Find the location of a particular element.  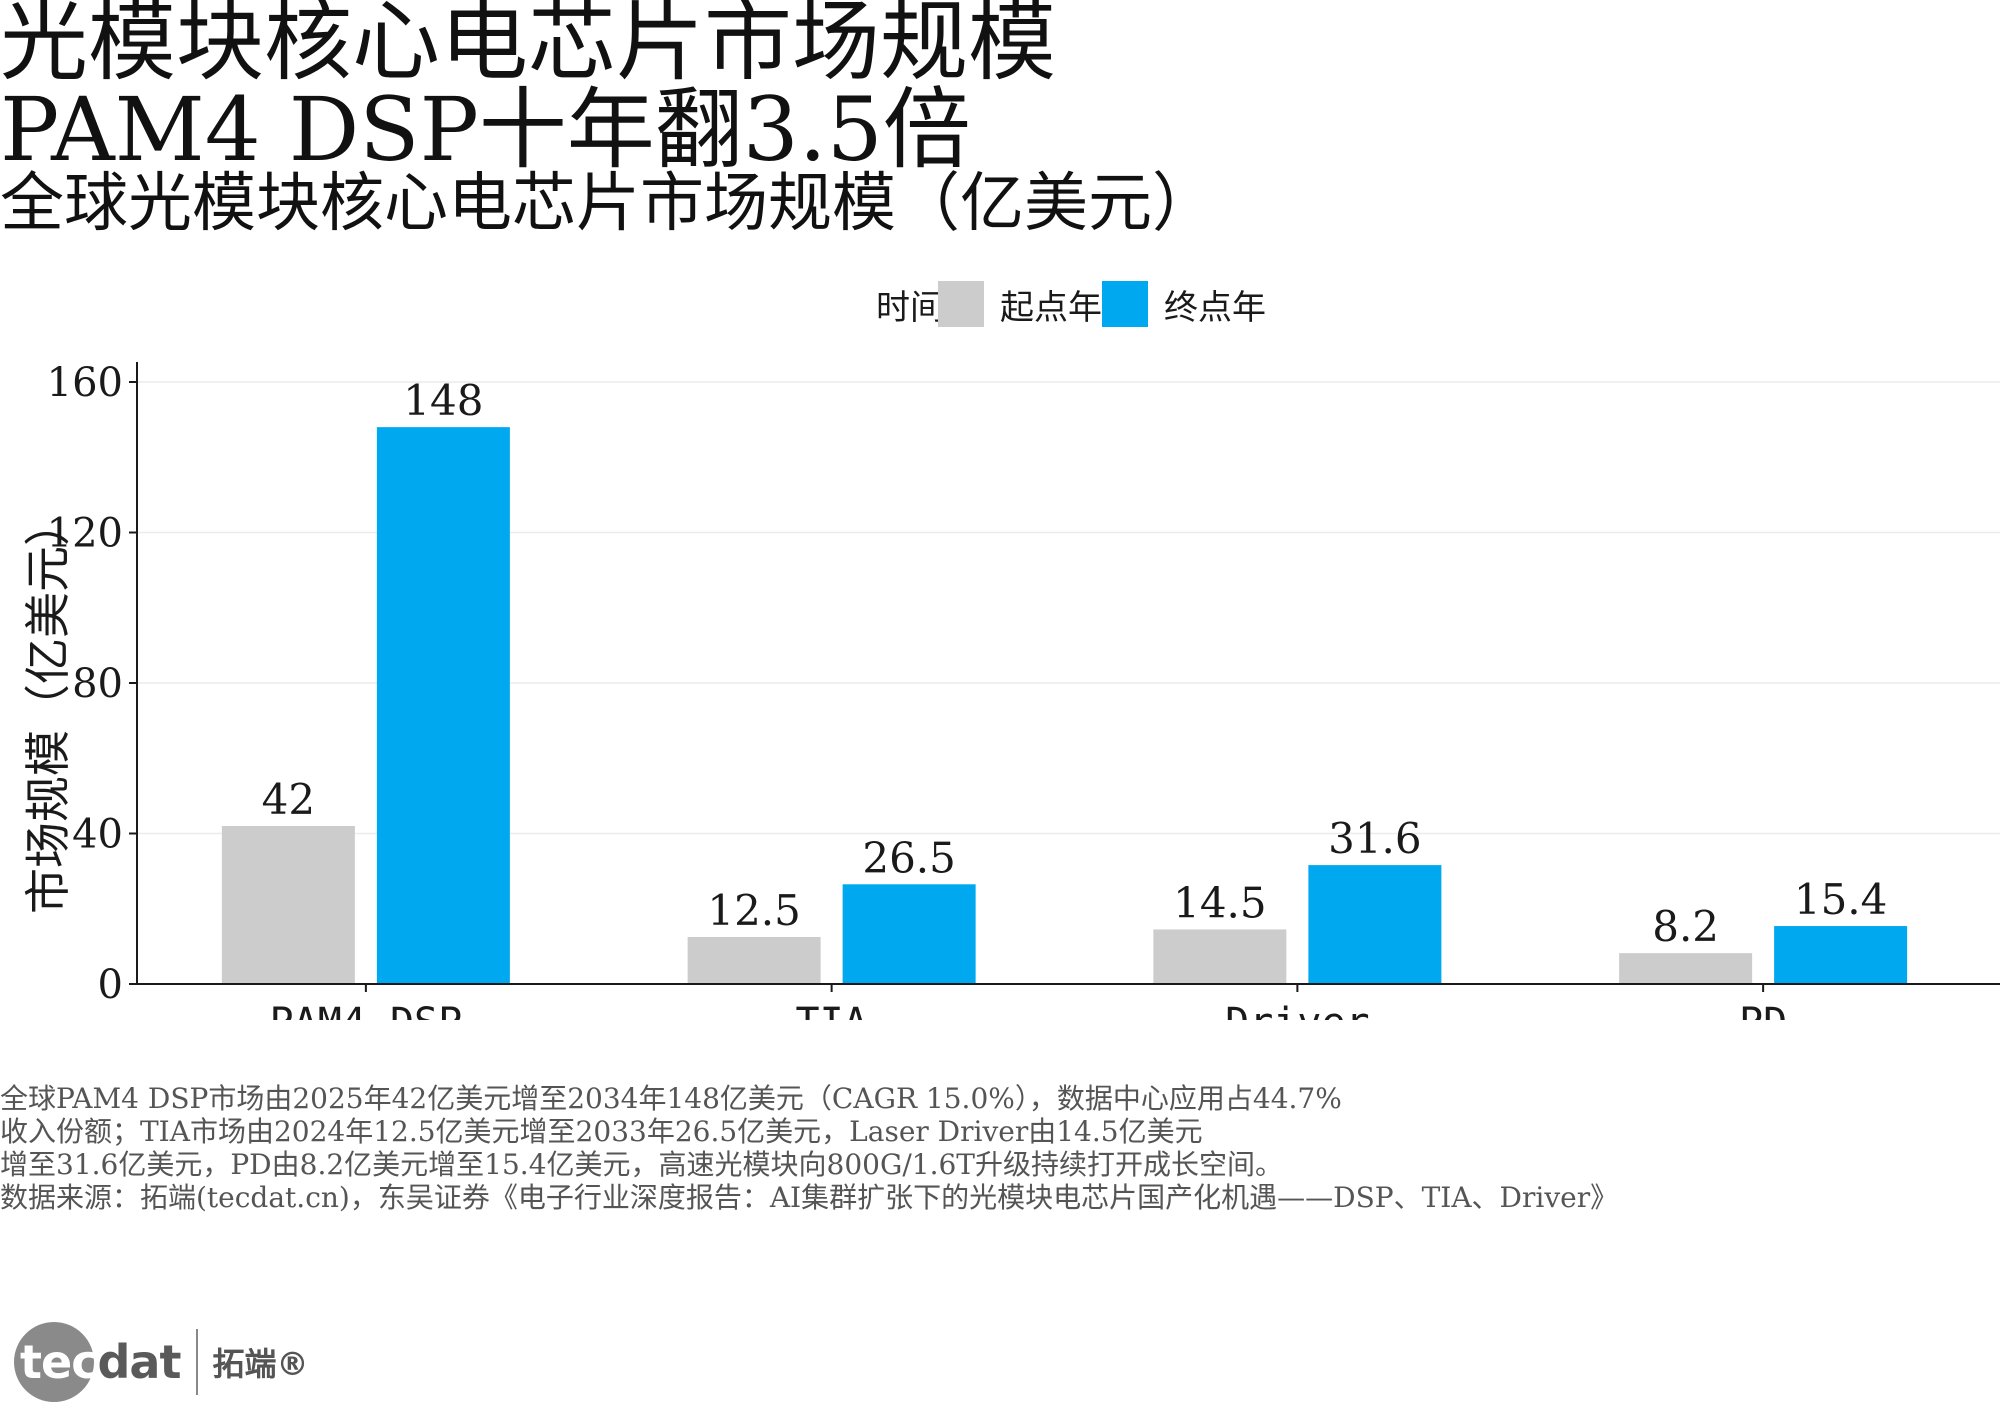

chart-legend: 时间 起点年 终点年 is located at coordinates (1074, 304).